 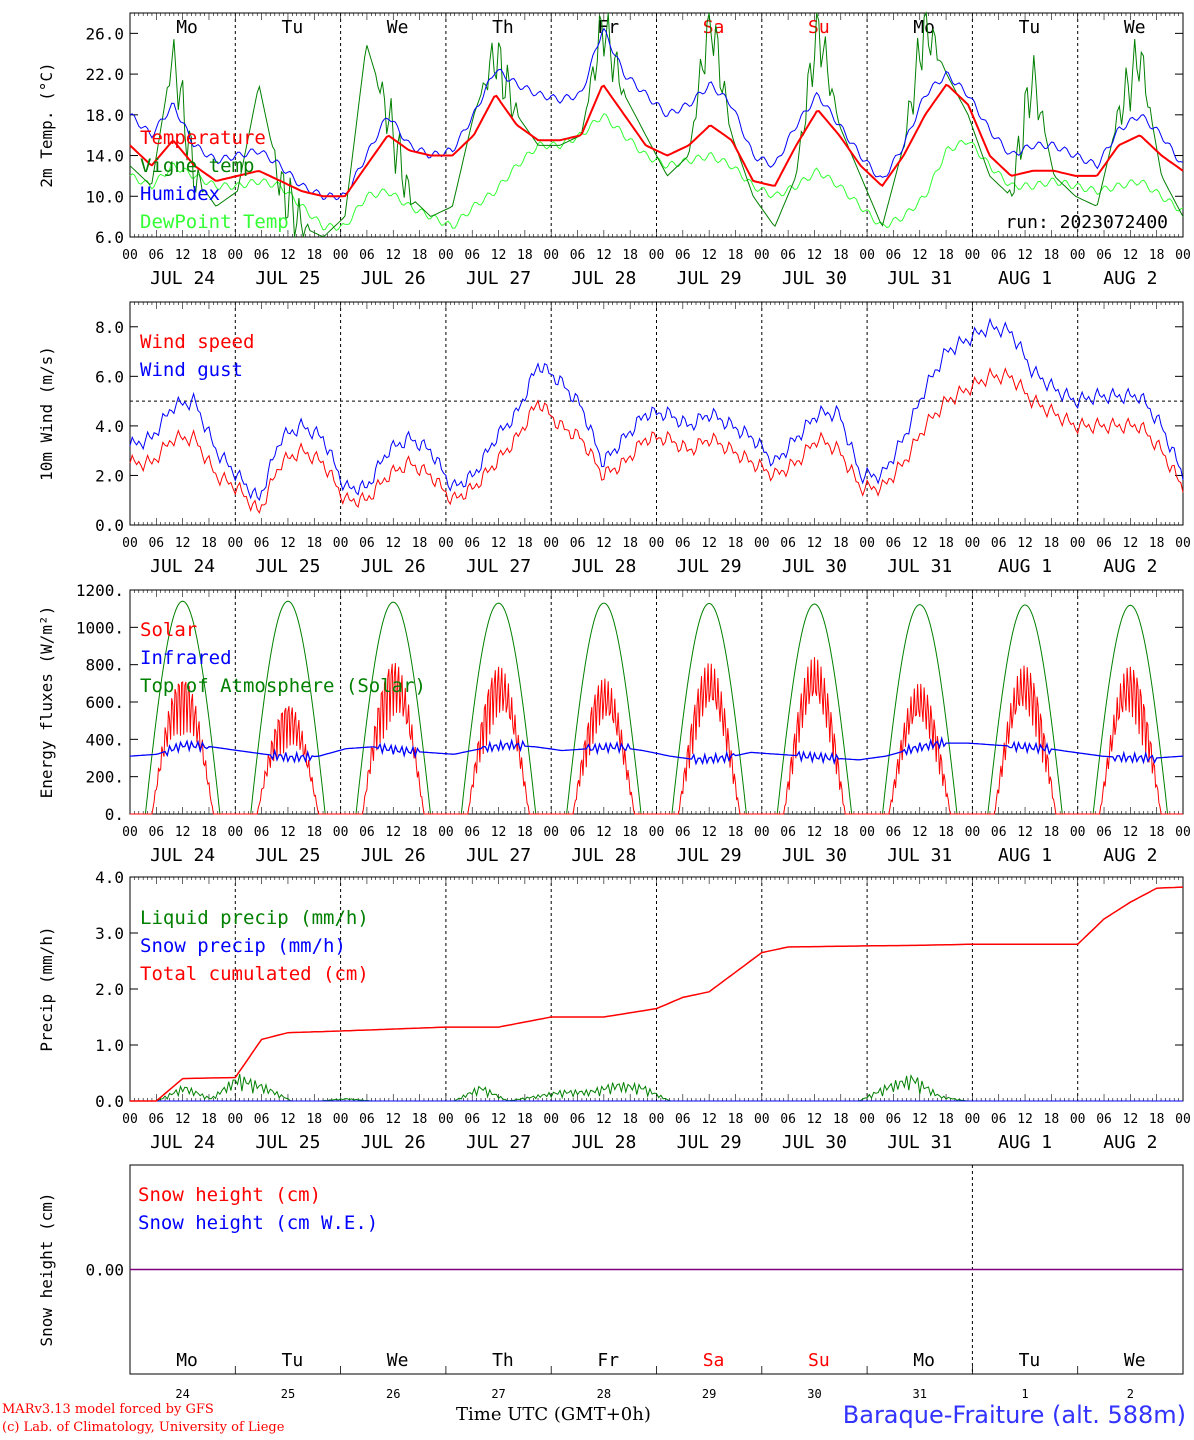 What do you see at coordinates (191, 370) in the screenshot?
I see `legend-entry: Wind gust` at bounding box center [191, 370].